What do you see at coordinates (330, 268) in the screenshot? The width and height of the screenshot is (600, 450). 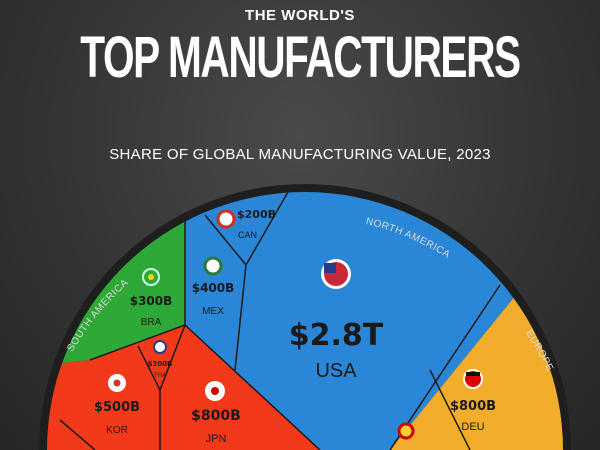 I see `us-flag-canton` at bounding box center [330, 268].